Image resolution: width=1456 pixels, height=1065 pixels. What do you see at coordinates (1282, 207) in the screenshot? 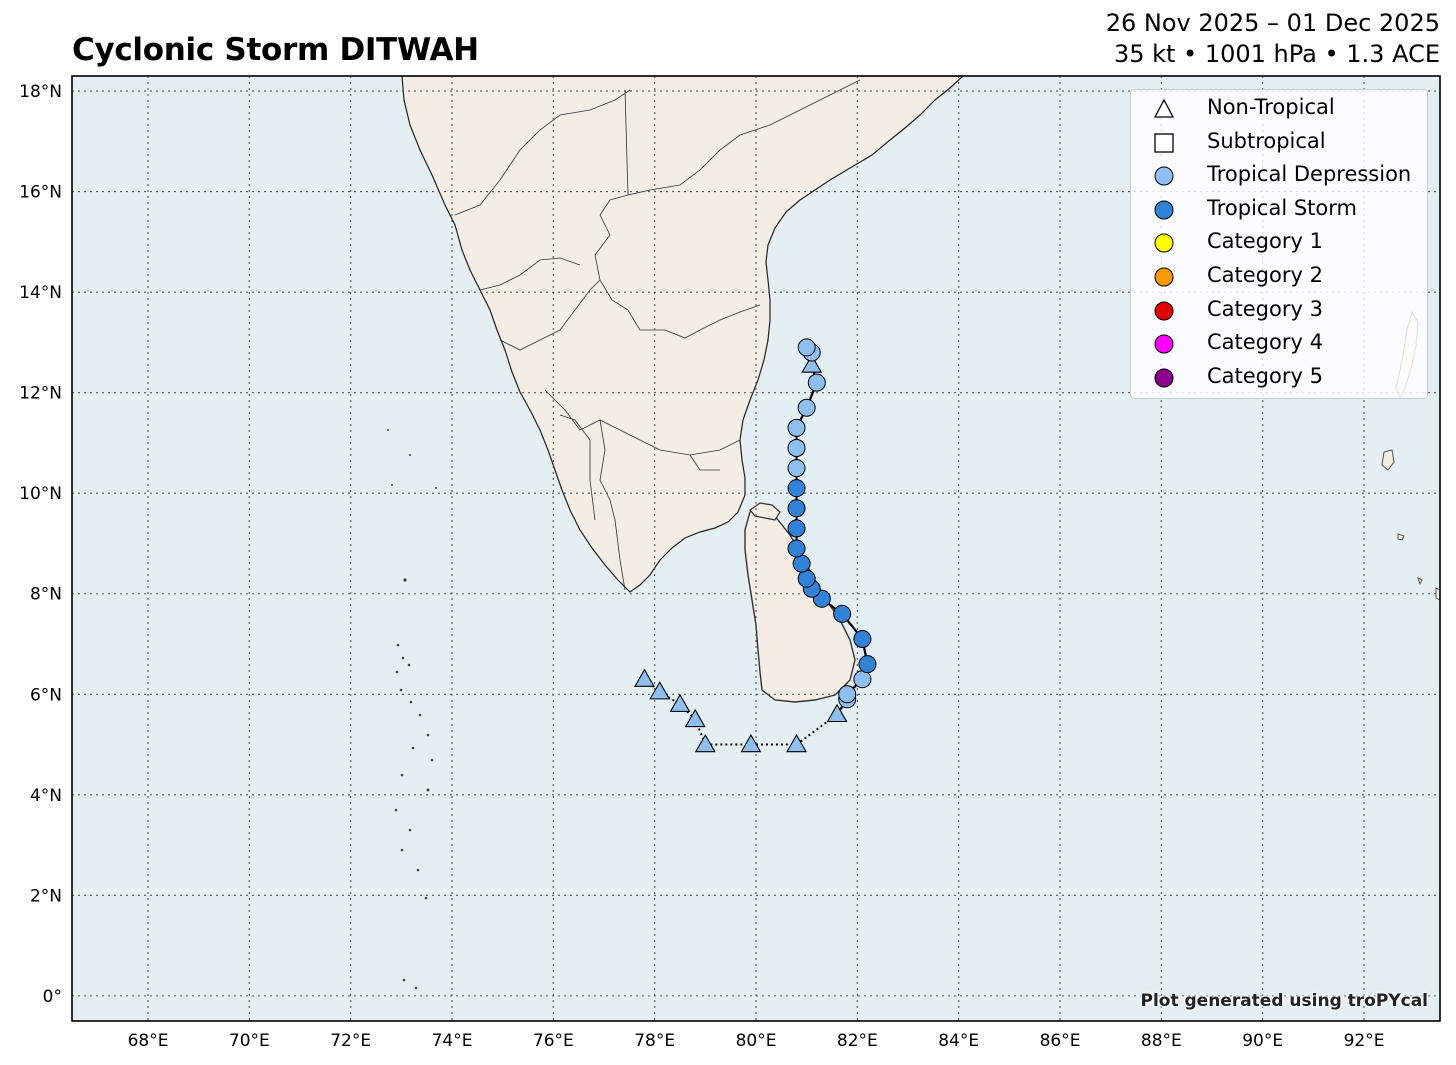
I see `legend-label: Tropical Storm` at bounding box center [1282, 207].